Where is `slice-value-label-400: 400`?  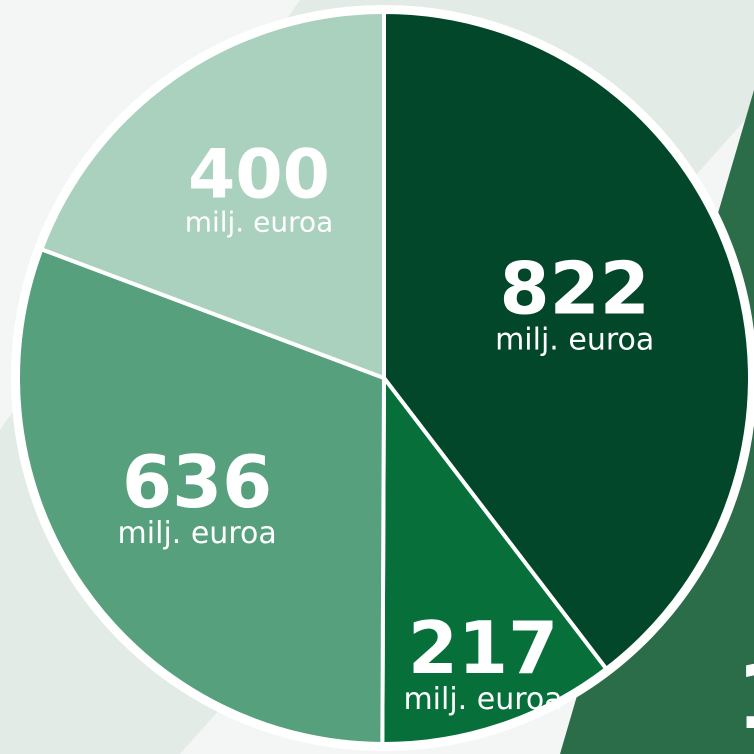 slice-value-label-400: 400 is located at coordinates (259, 174).